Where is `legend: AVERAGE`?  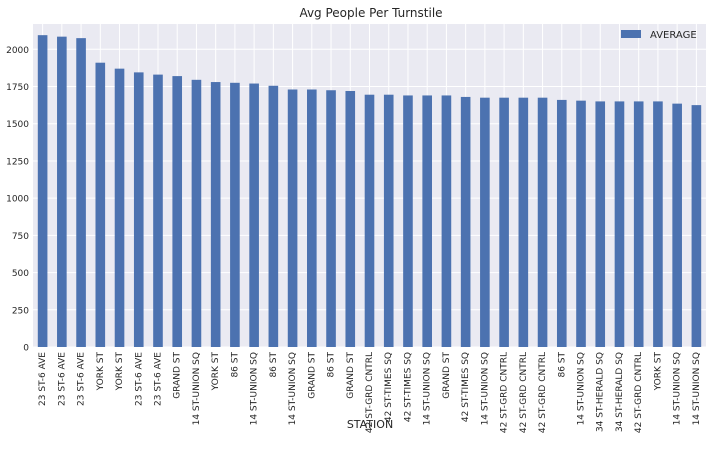 legend: AVERAGE is located at coordinates (659, 35).